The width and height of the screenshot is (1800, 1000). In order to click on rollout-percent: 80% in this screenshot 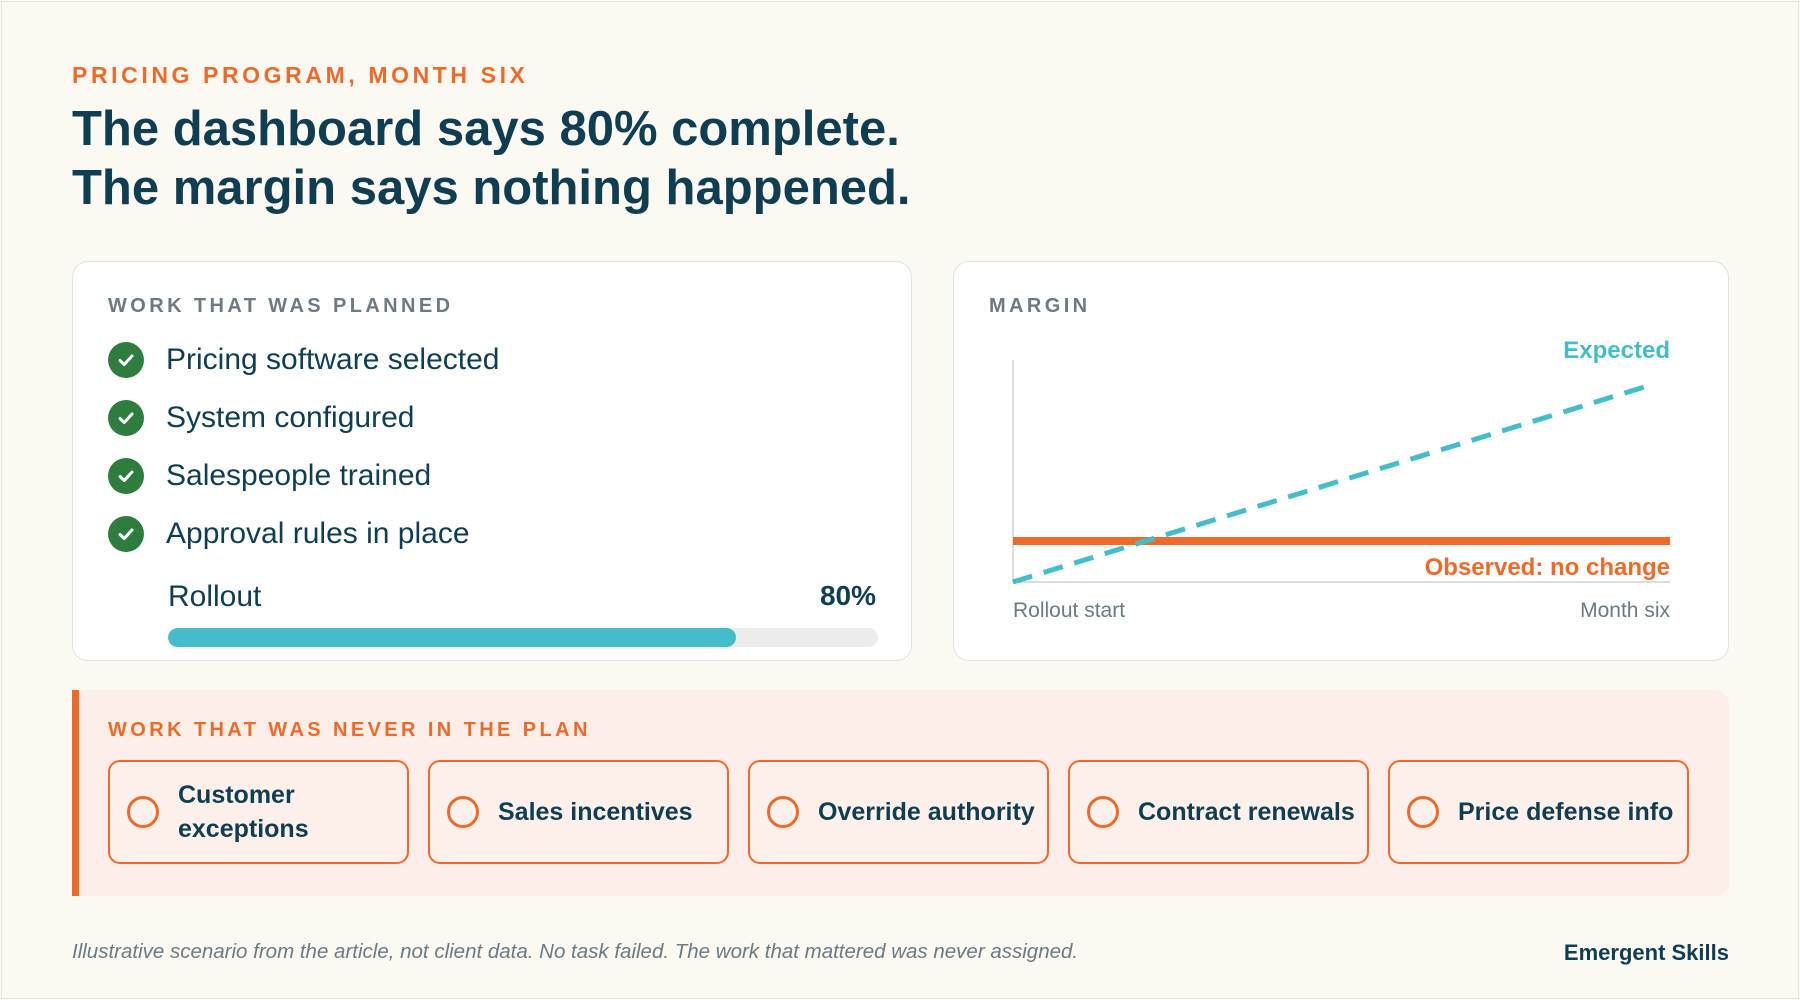, I will do `click(847, 595)`.